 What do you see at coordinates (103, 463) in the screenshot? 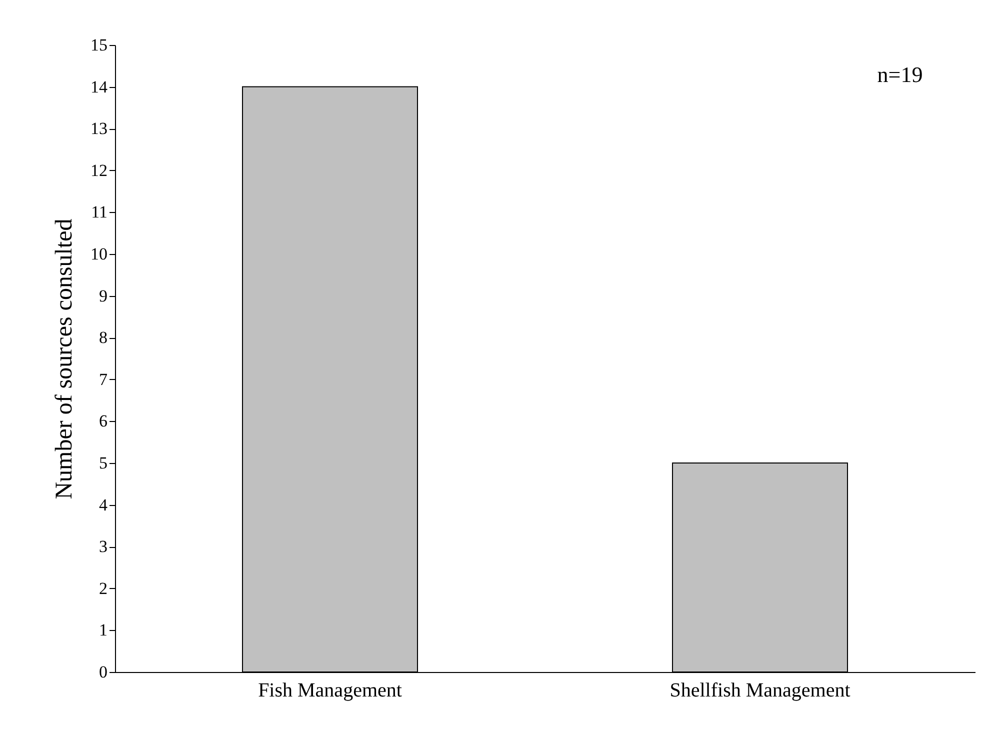
I see `y-tick-label: 5` at bounding box center [103, 463].